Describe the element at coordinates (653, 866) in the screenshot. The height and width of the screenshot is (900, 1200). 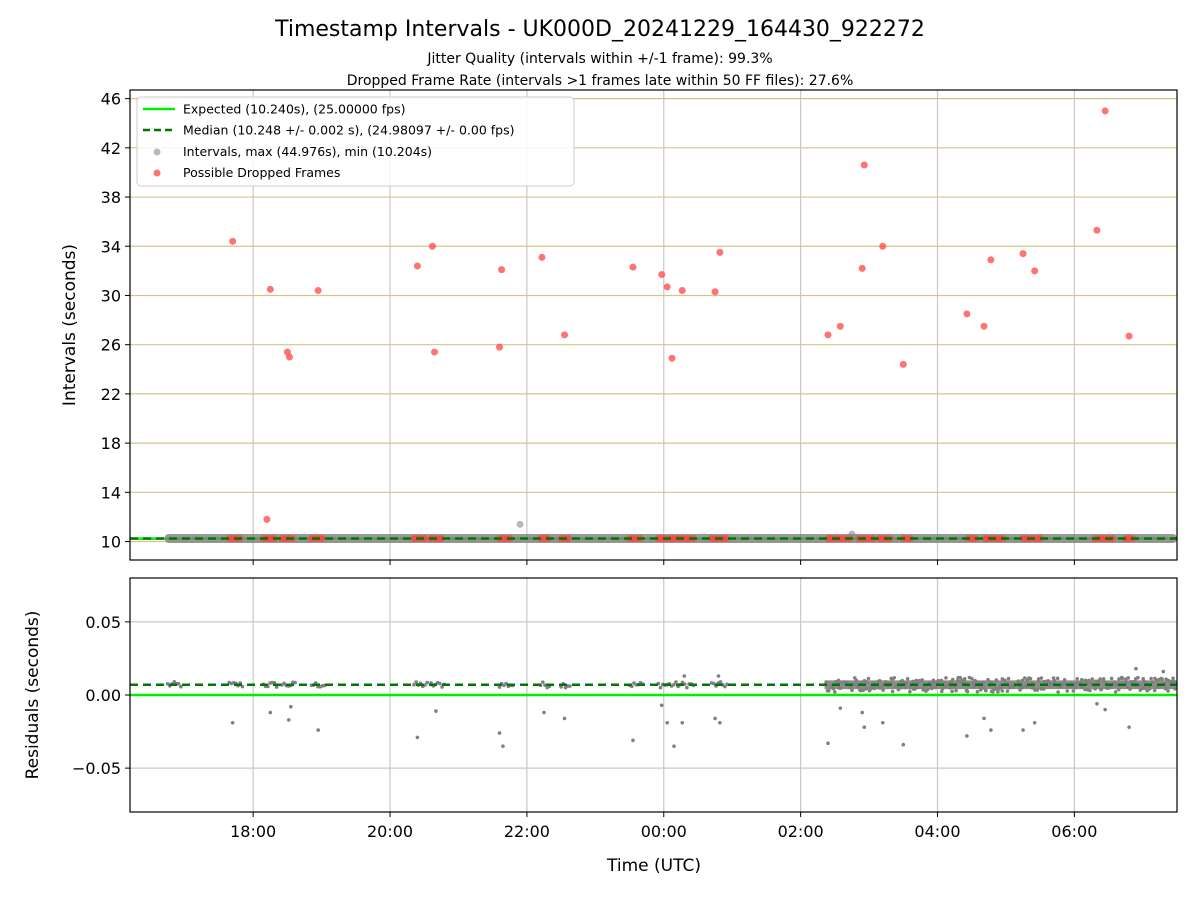
I see `x-axis-label: Time (UTC)` at that location.